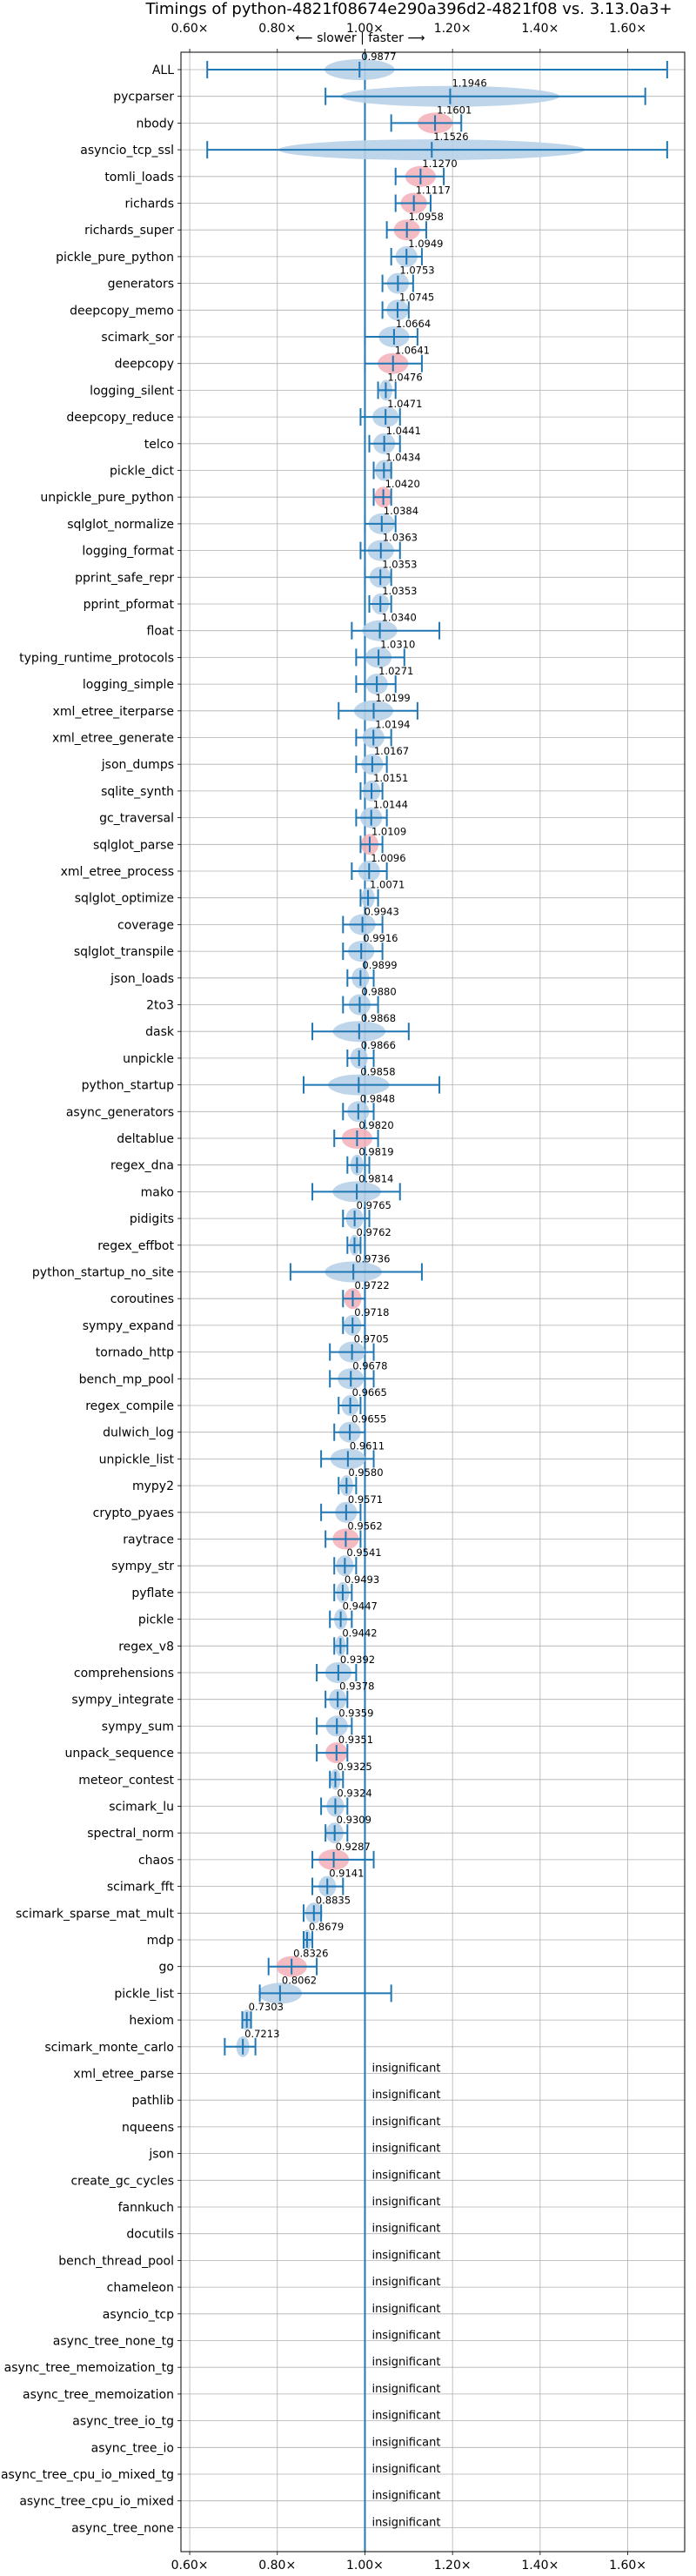 The width and height of the screenshot is (696, 2576). Describe the element at coordinates (369, 1365) in the screenshot. I see `value-label: 0.9678` at that location.